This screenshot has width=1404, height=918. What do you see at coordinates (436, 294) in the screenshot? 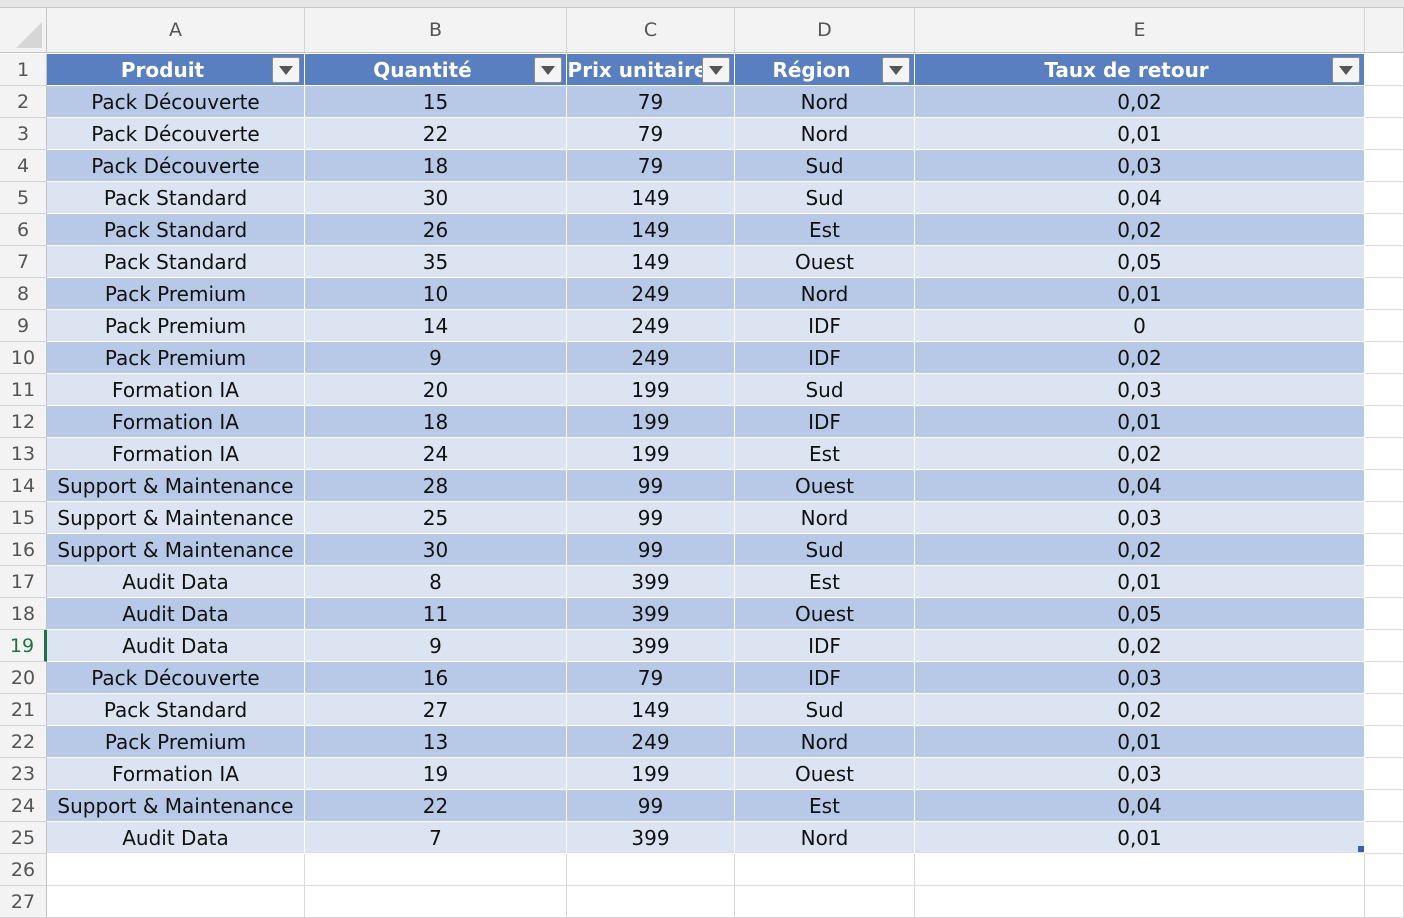
I see `table-cell: 10` at bounding box center [436, 294].